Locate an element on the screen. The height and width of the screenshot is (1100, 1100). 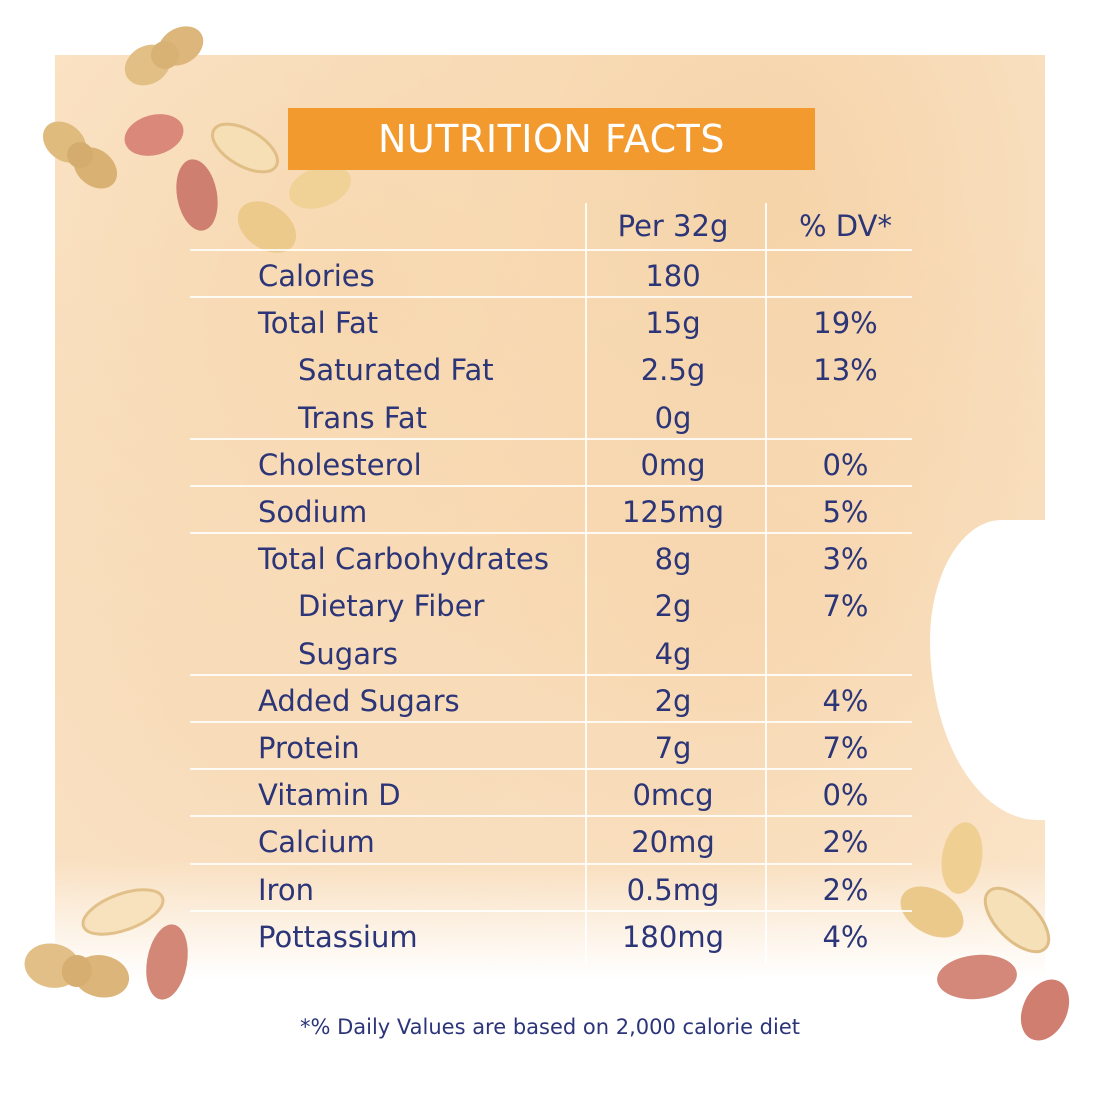
nutrient-label: Iron is located at coordinates (286, 889).